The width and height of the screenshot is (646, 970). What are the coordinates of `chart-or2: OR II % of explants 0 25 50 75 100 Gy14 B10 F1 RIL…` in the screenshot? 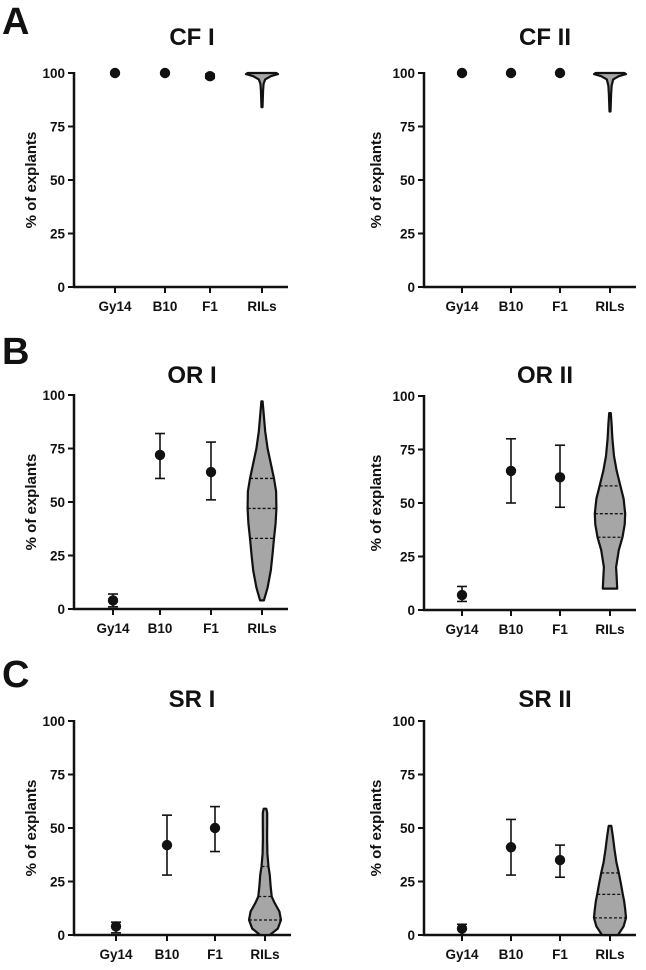 It's located at (502, 499).